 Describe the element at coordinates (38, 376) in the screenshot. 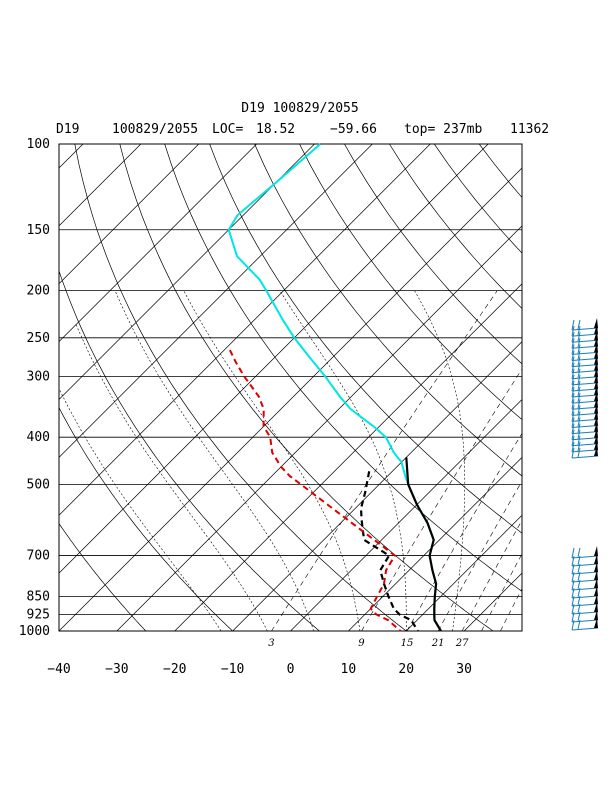

I see `pressure-tick-label: 300` at that location.